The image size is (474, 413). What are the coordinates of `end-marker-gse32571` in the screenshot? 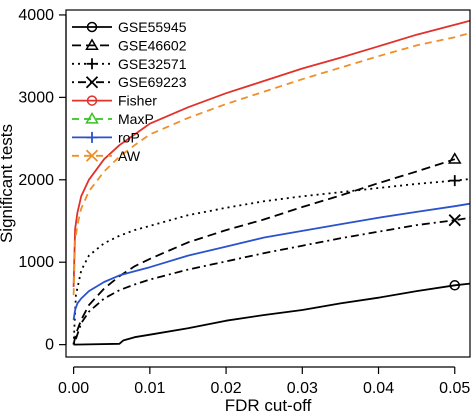 It's located at (455, 181).